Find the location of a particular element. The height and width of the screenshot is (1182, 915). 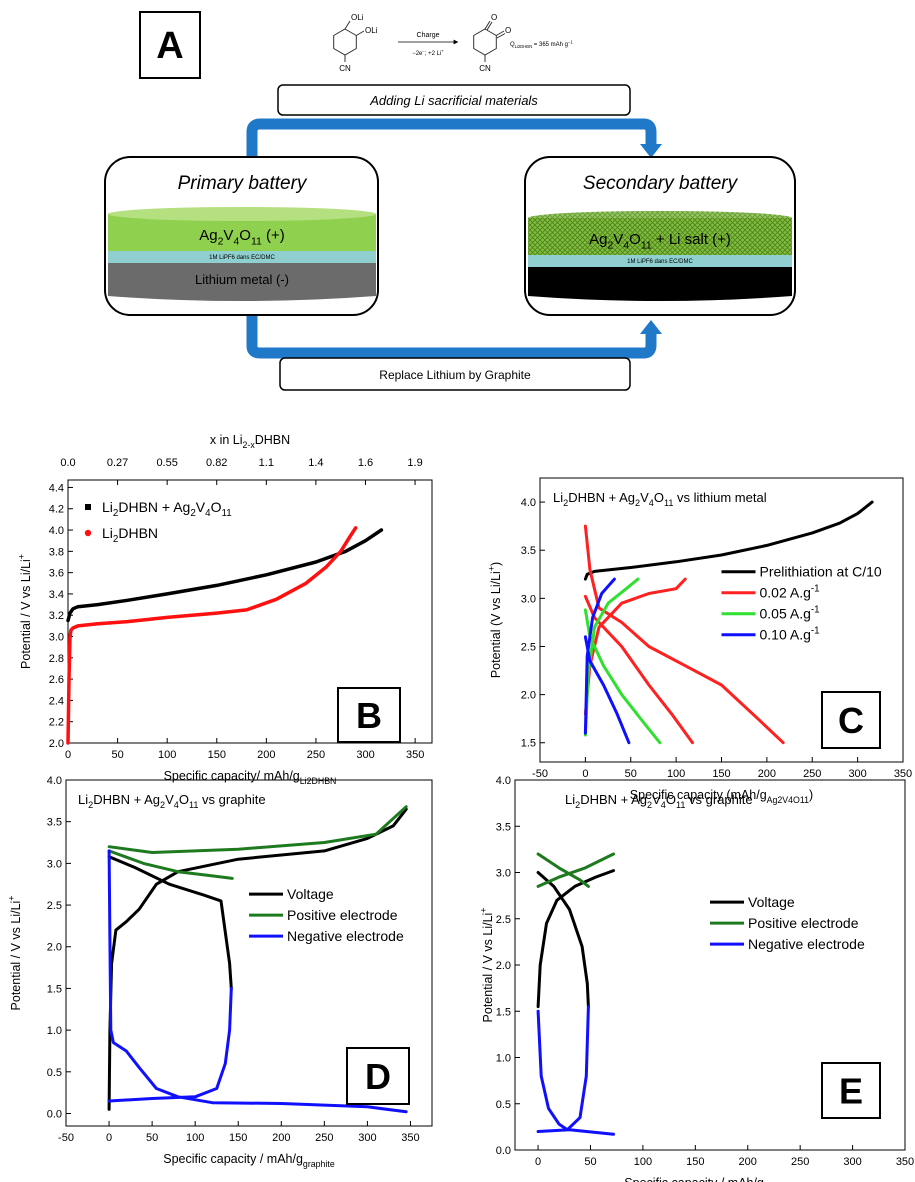

step-box is located at coordinates (455, 374).